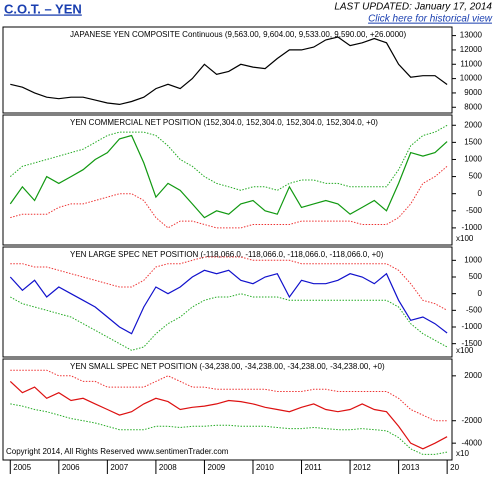 The image size is (500, 483). Describe the element at coordinates (413, 7) in the screenshot. I see `last-updated: LAST UPDATED: January 17, 2014` at that location.